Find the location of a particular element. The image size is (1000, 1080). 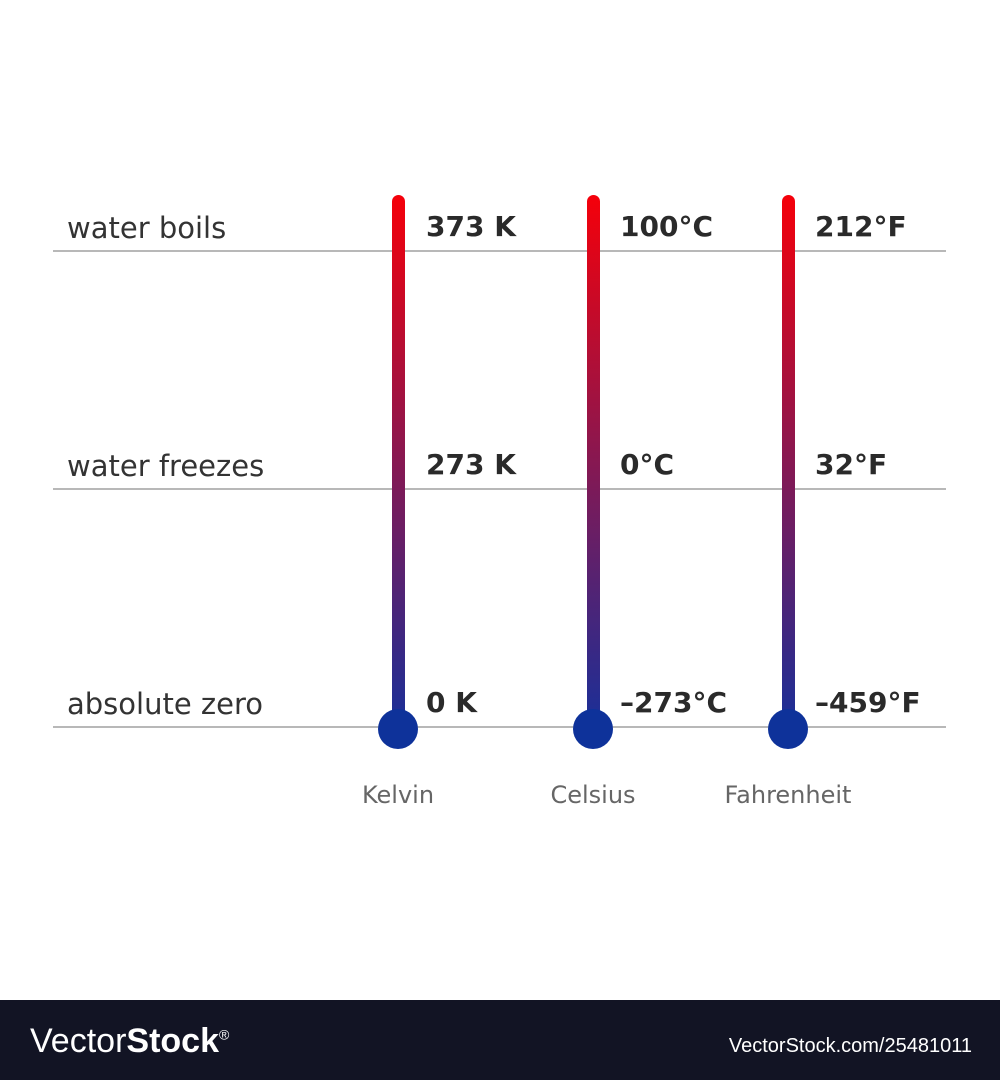

boils-line is located at coordinates (499, 251).